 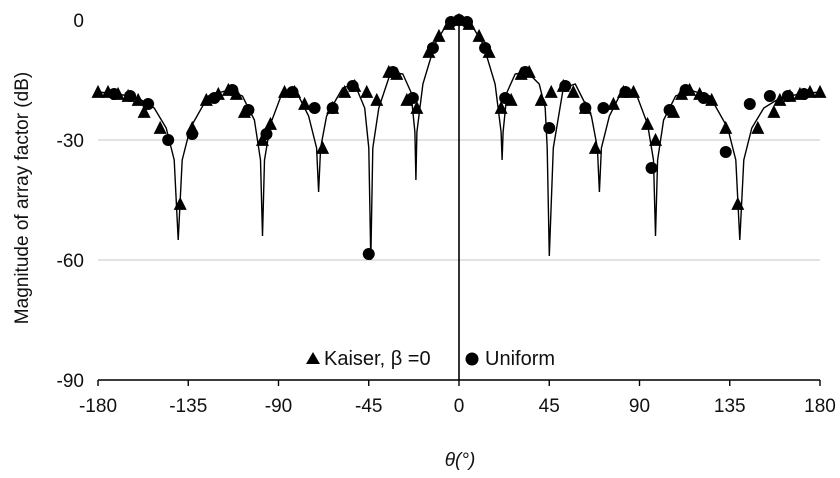 I want to click on x-tick-label: -90, so click(x=278, y=406).